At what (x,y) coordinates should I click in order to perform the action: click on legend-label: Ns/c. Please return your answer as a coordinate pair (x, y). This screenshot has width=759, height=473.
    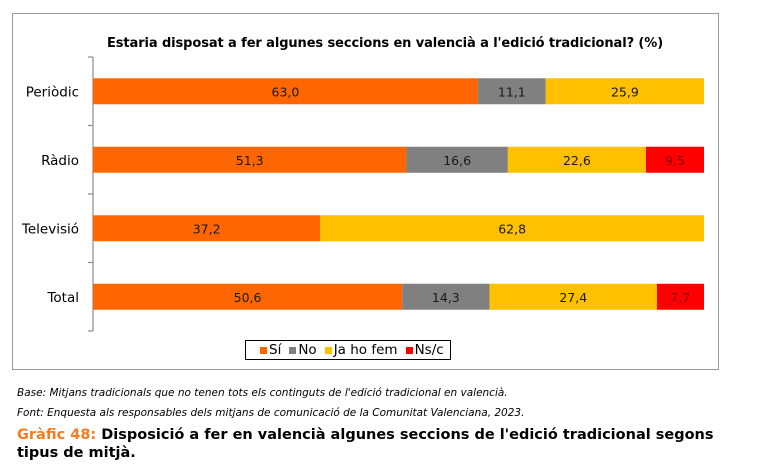
    Looking at the image, I should click on (429, 350).